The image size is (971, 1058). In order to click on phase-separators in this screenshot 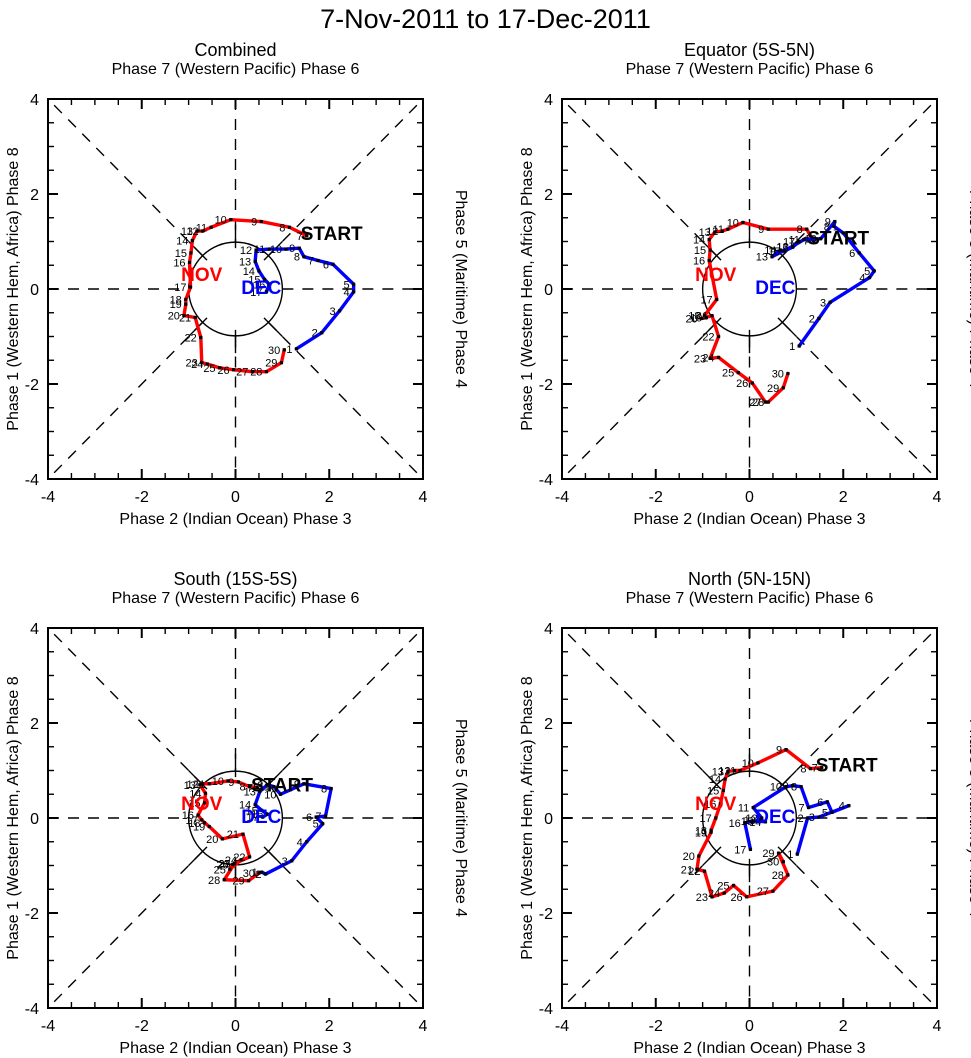, I will do `click(749, 289)`.